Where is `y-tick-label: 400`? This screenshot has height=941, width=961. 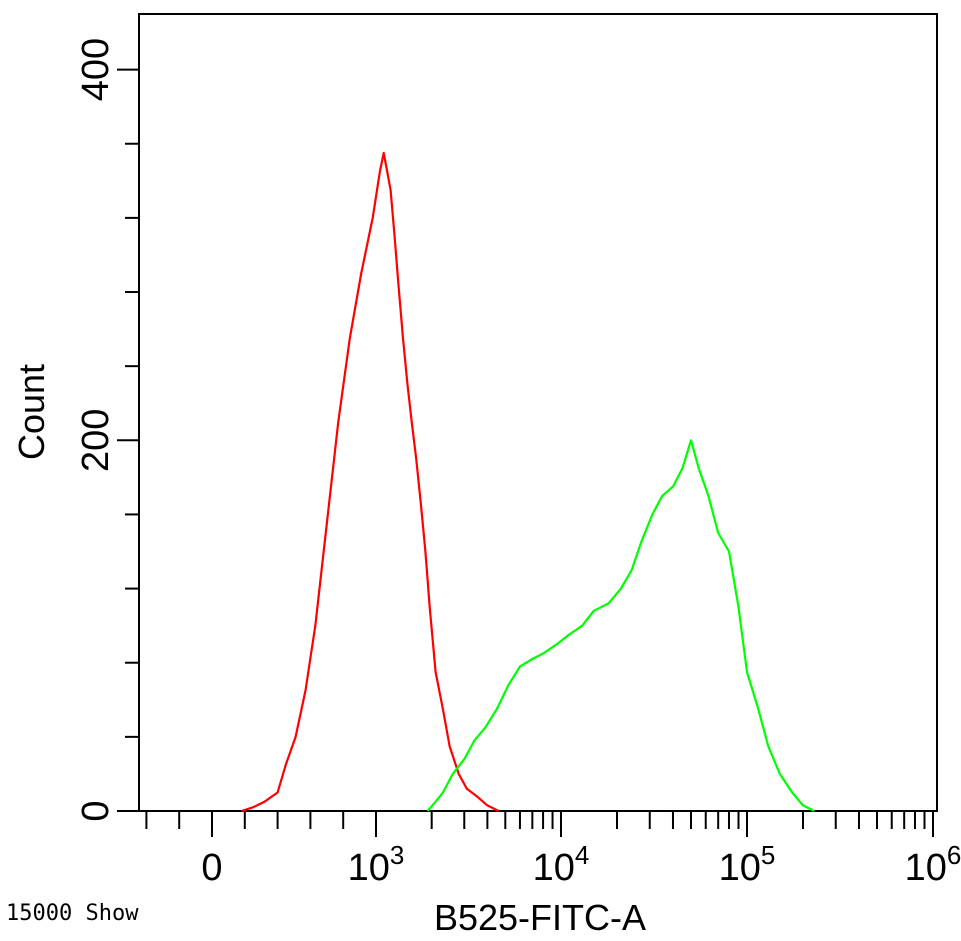
y-tick-label: 400 is located at coordinates (96, 69).